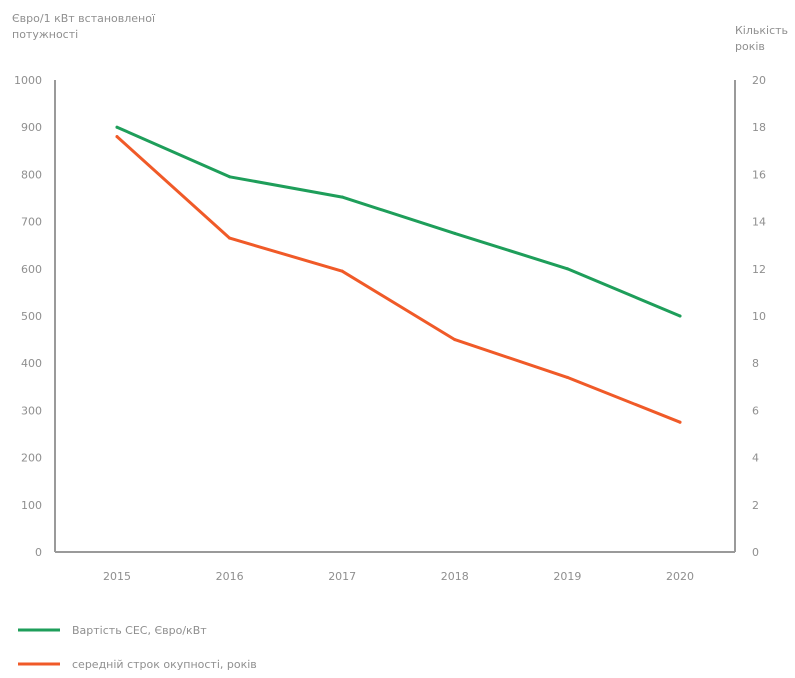 This screenshot has height=678, width=795. What do you see at coordinates (755, 458) in the screenshot?
I see `right-y-tick-label: 4` at bounding box center [755, 458].